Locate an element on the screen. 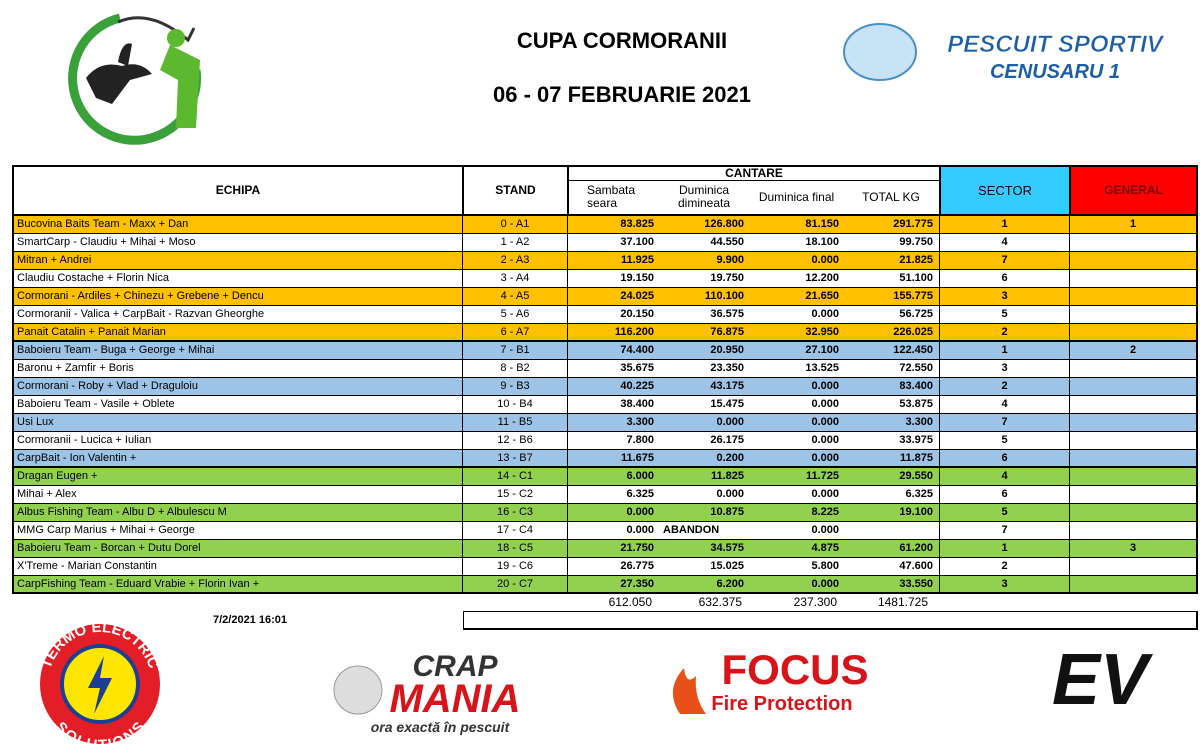 This screenshot has height=744, width=1200. cell: 19.750 is located at coordinates (705, 279).